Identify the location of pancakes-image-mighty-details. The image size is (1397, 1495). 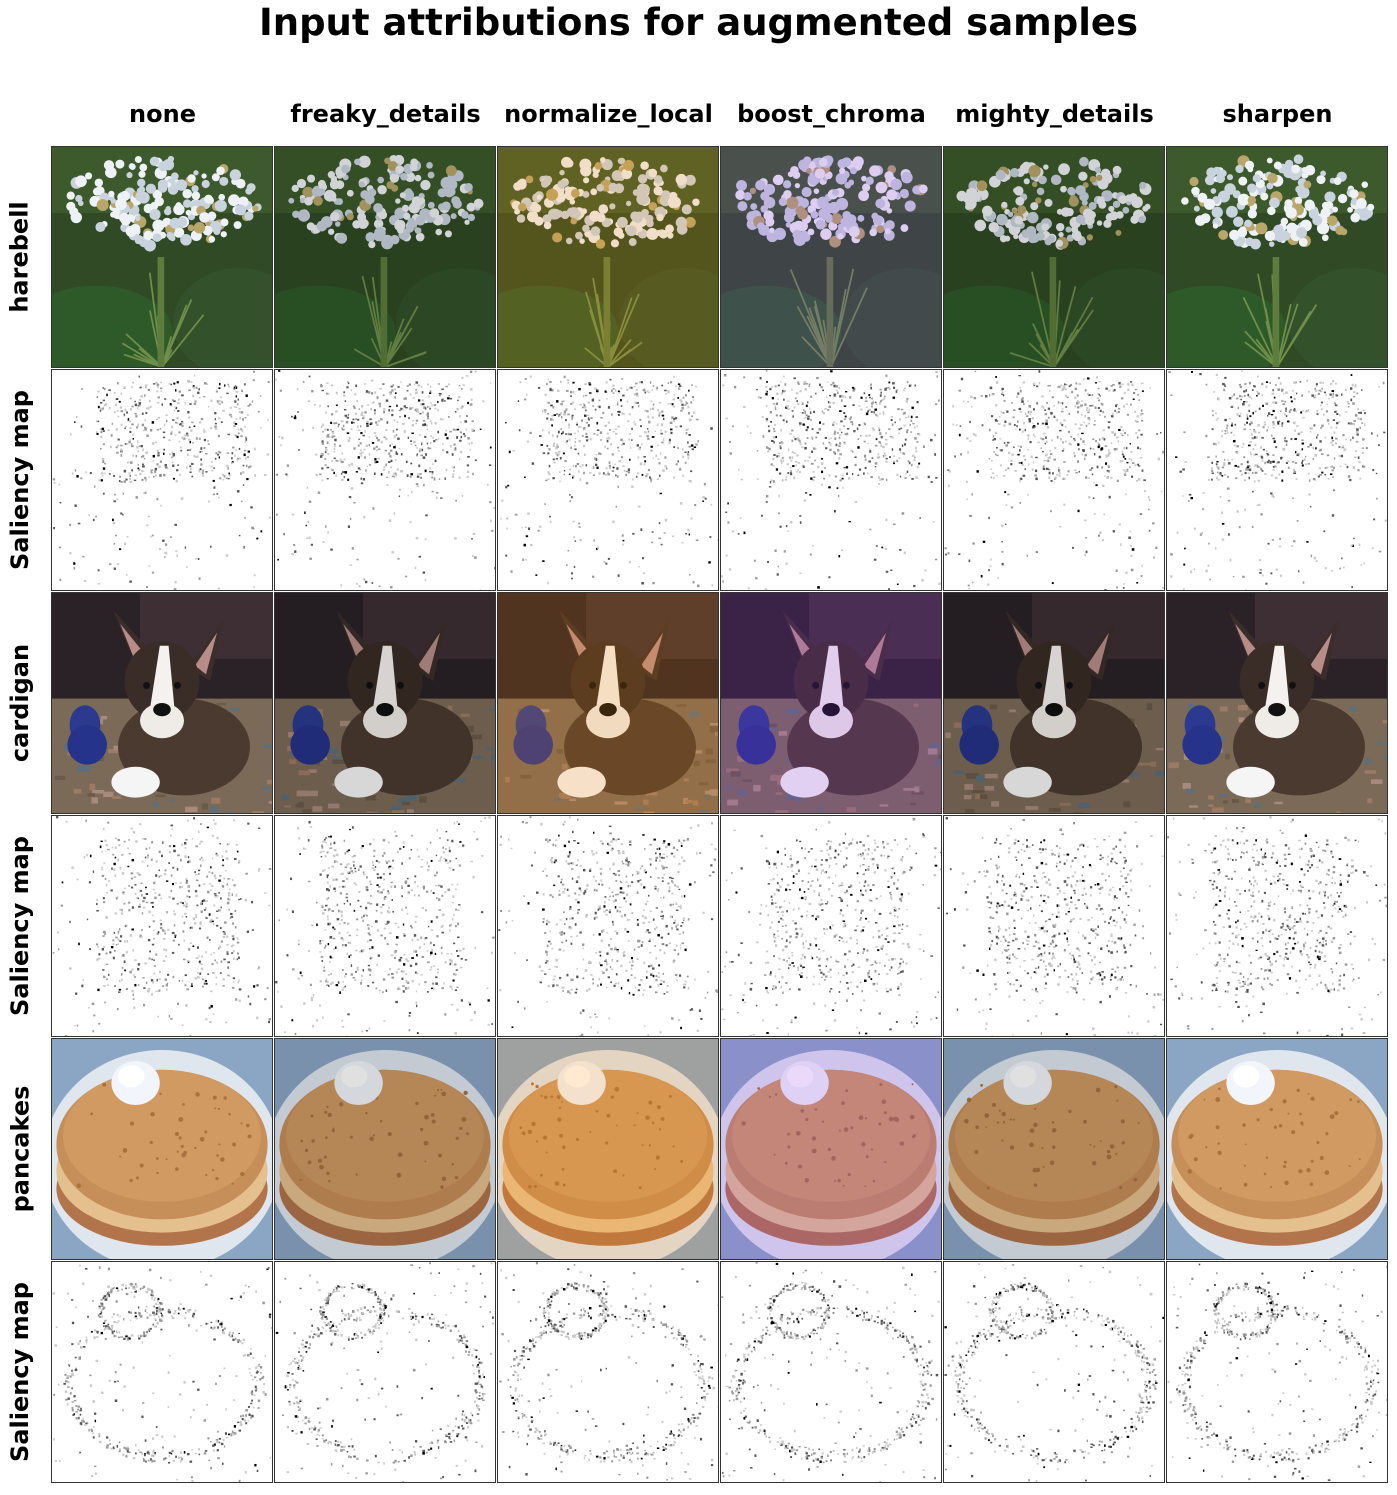
(1054, 1149).